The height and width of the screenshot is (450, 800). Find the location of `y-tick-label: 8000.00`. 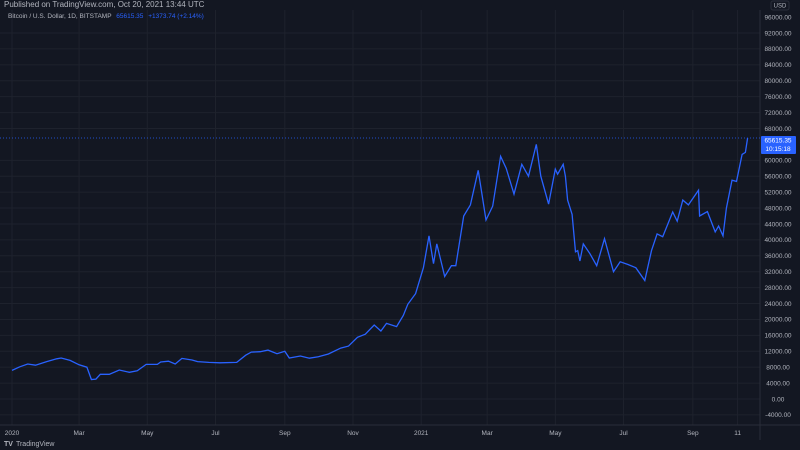

y-tick-label: 8000.00 is located at coordinates (778, 367).